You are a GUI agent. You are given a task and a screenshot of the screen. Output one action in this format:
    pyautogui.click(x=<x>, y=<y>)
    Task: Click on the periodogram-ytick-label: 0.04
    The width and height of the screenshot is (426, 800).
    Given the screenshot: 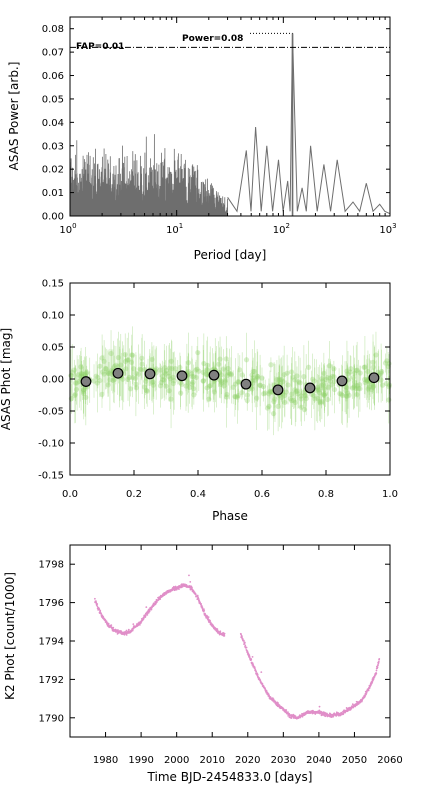 What is the action you would take?
    pyautogui.click(x=53, y=123)
    